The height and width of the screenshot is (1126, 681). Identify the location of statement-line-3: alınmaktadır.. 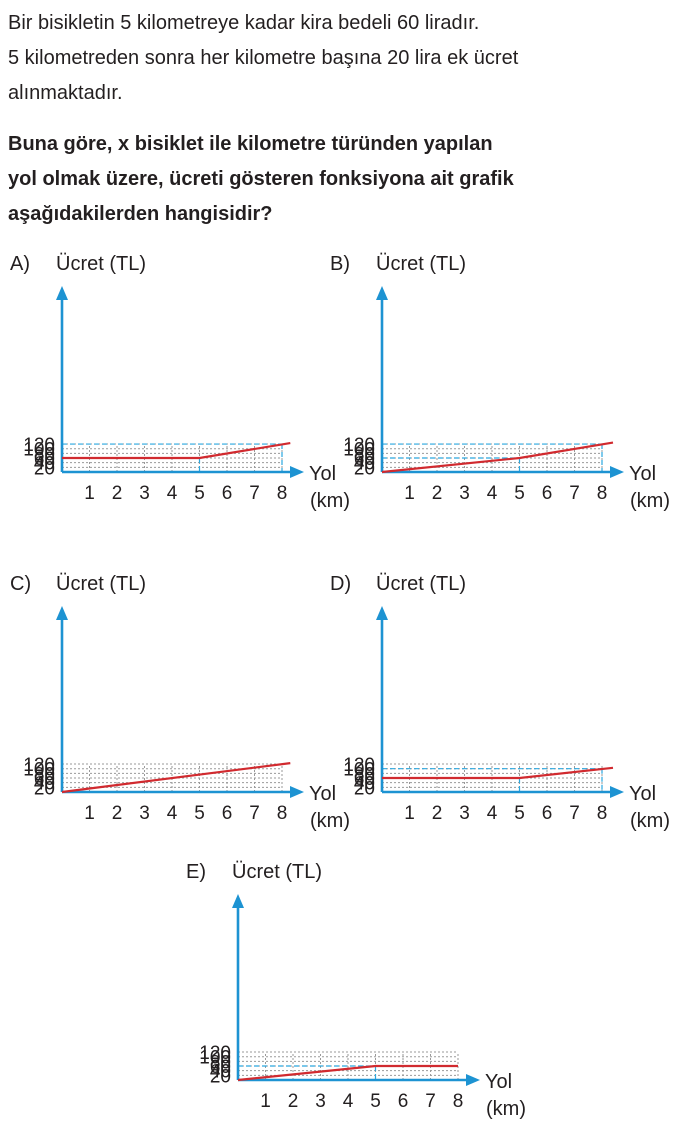
(65, 93).